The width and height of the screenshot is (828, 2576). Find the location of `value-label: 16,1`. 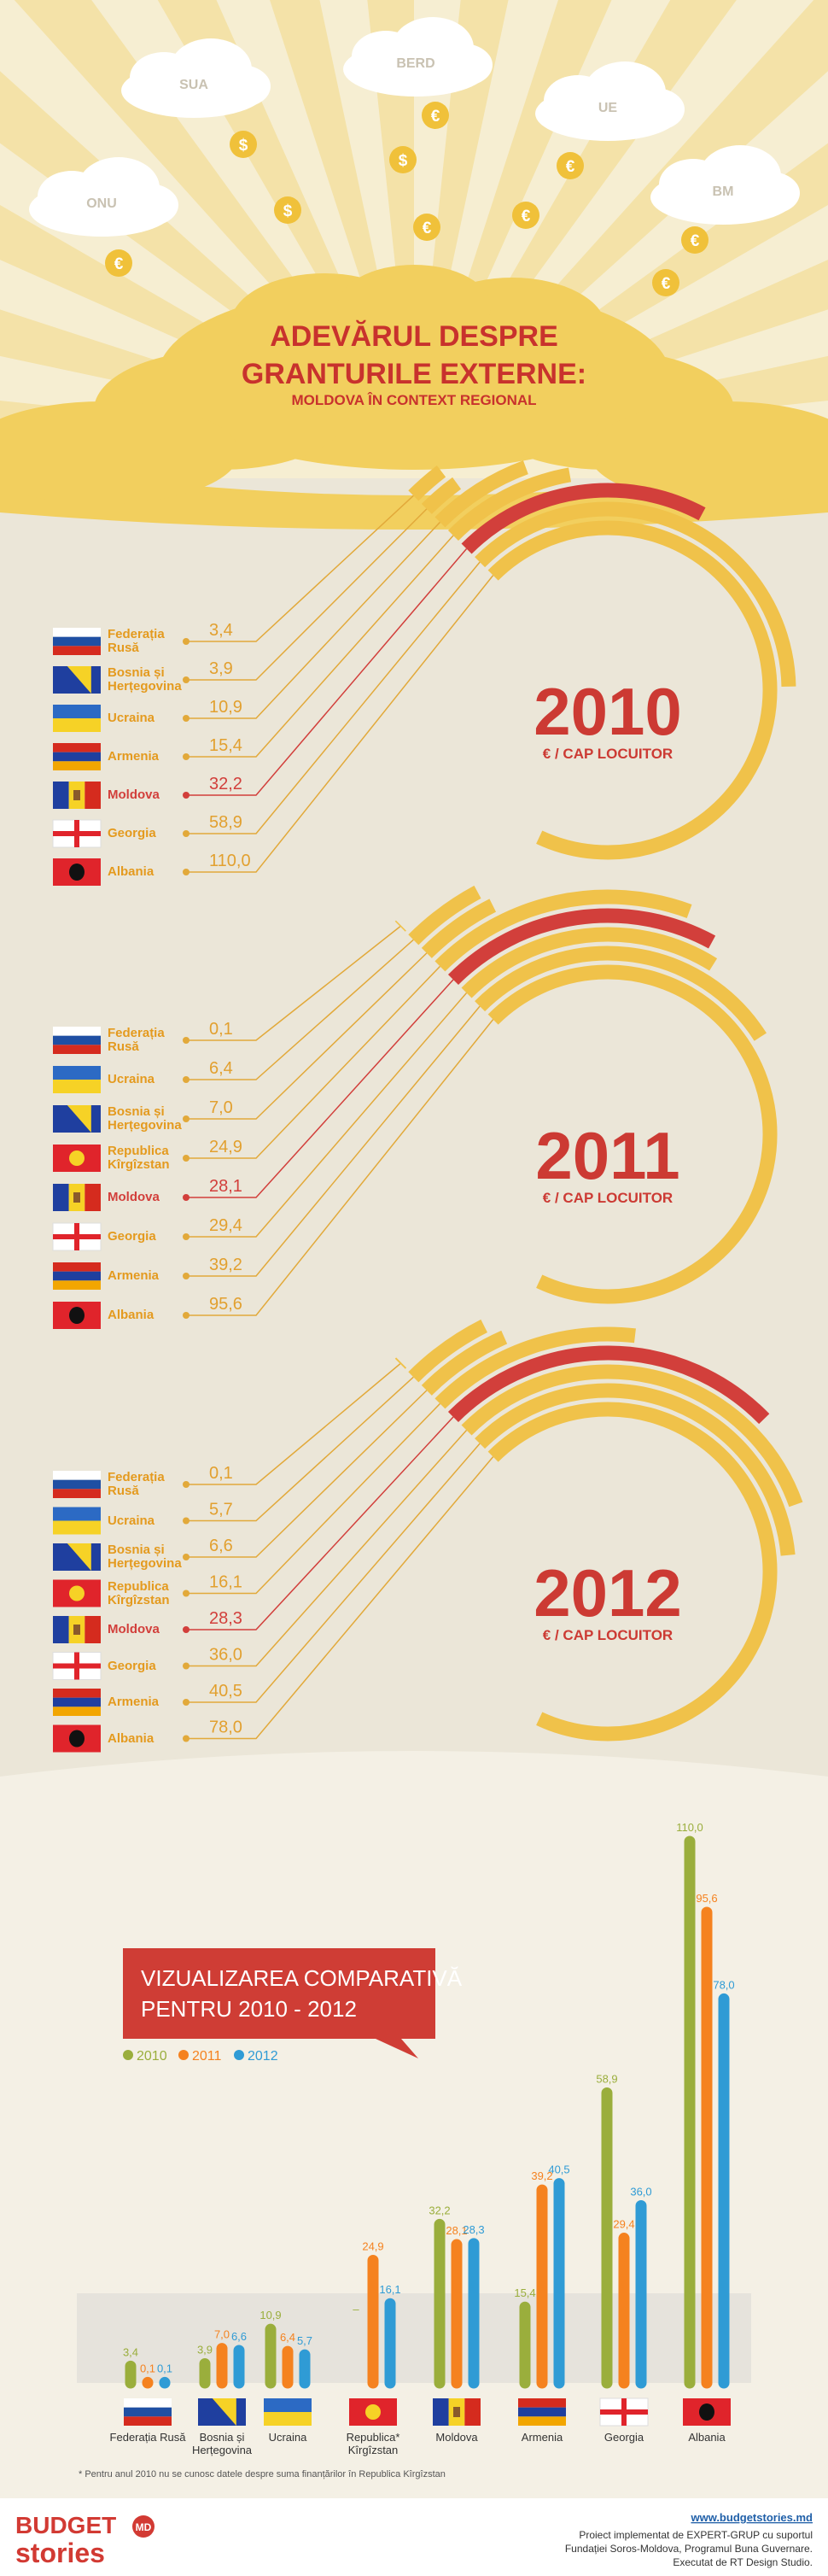

value-label: 16,1 is located at coordinates (226, 1582).